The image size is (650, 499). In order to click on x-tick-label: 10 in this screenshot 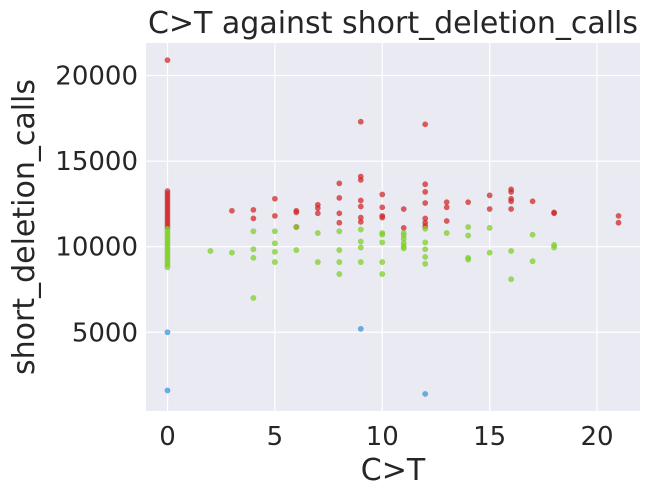, I will do `click(382, 437)`.